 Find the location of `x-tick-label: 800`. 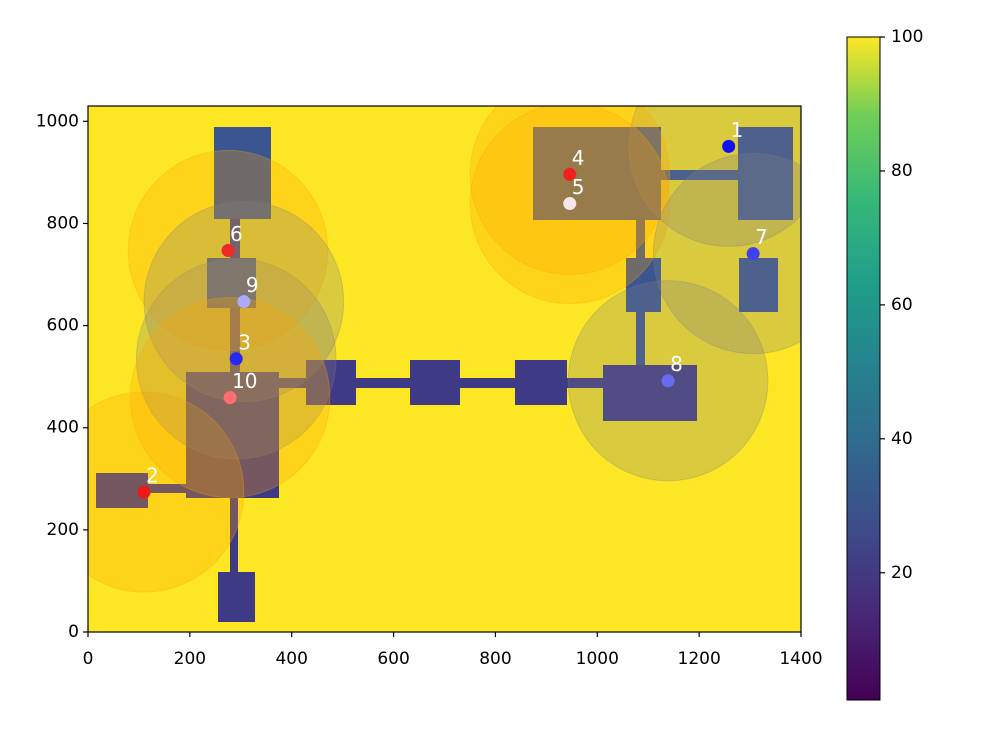

x-tick-label: 800 is located at coordinates (495, 659).